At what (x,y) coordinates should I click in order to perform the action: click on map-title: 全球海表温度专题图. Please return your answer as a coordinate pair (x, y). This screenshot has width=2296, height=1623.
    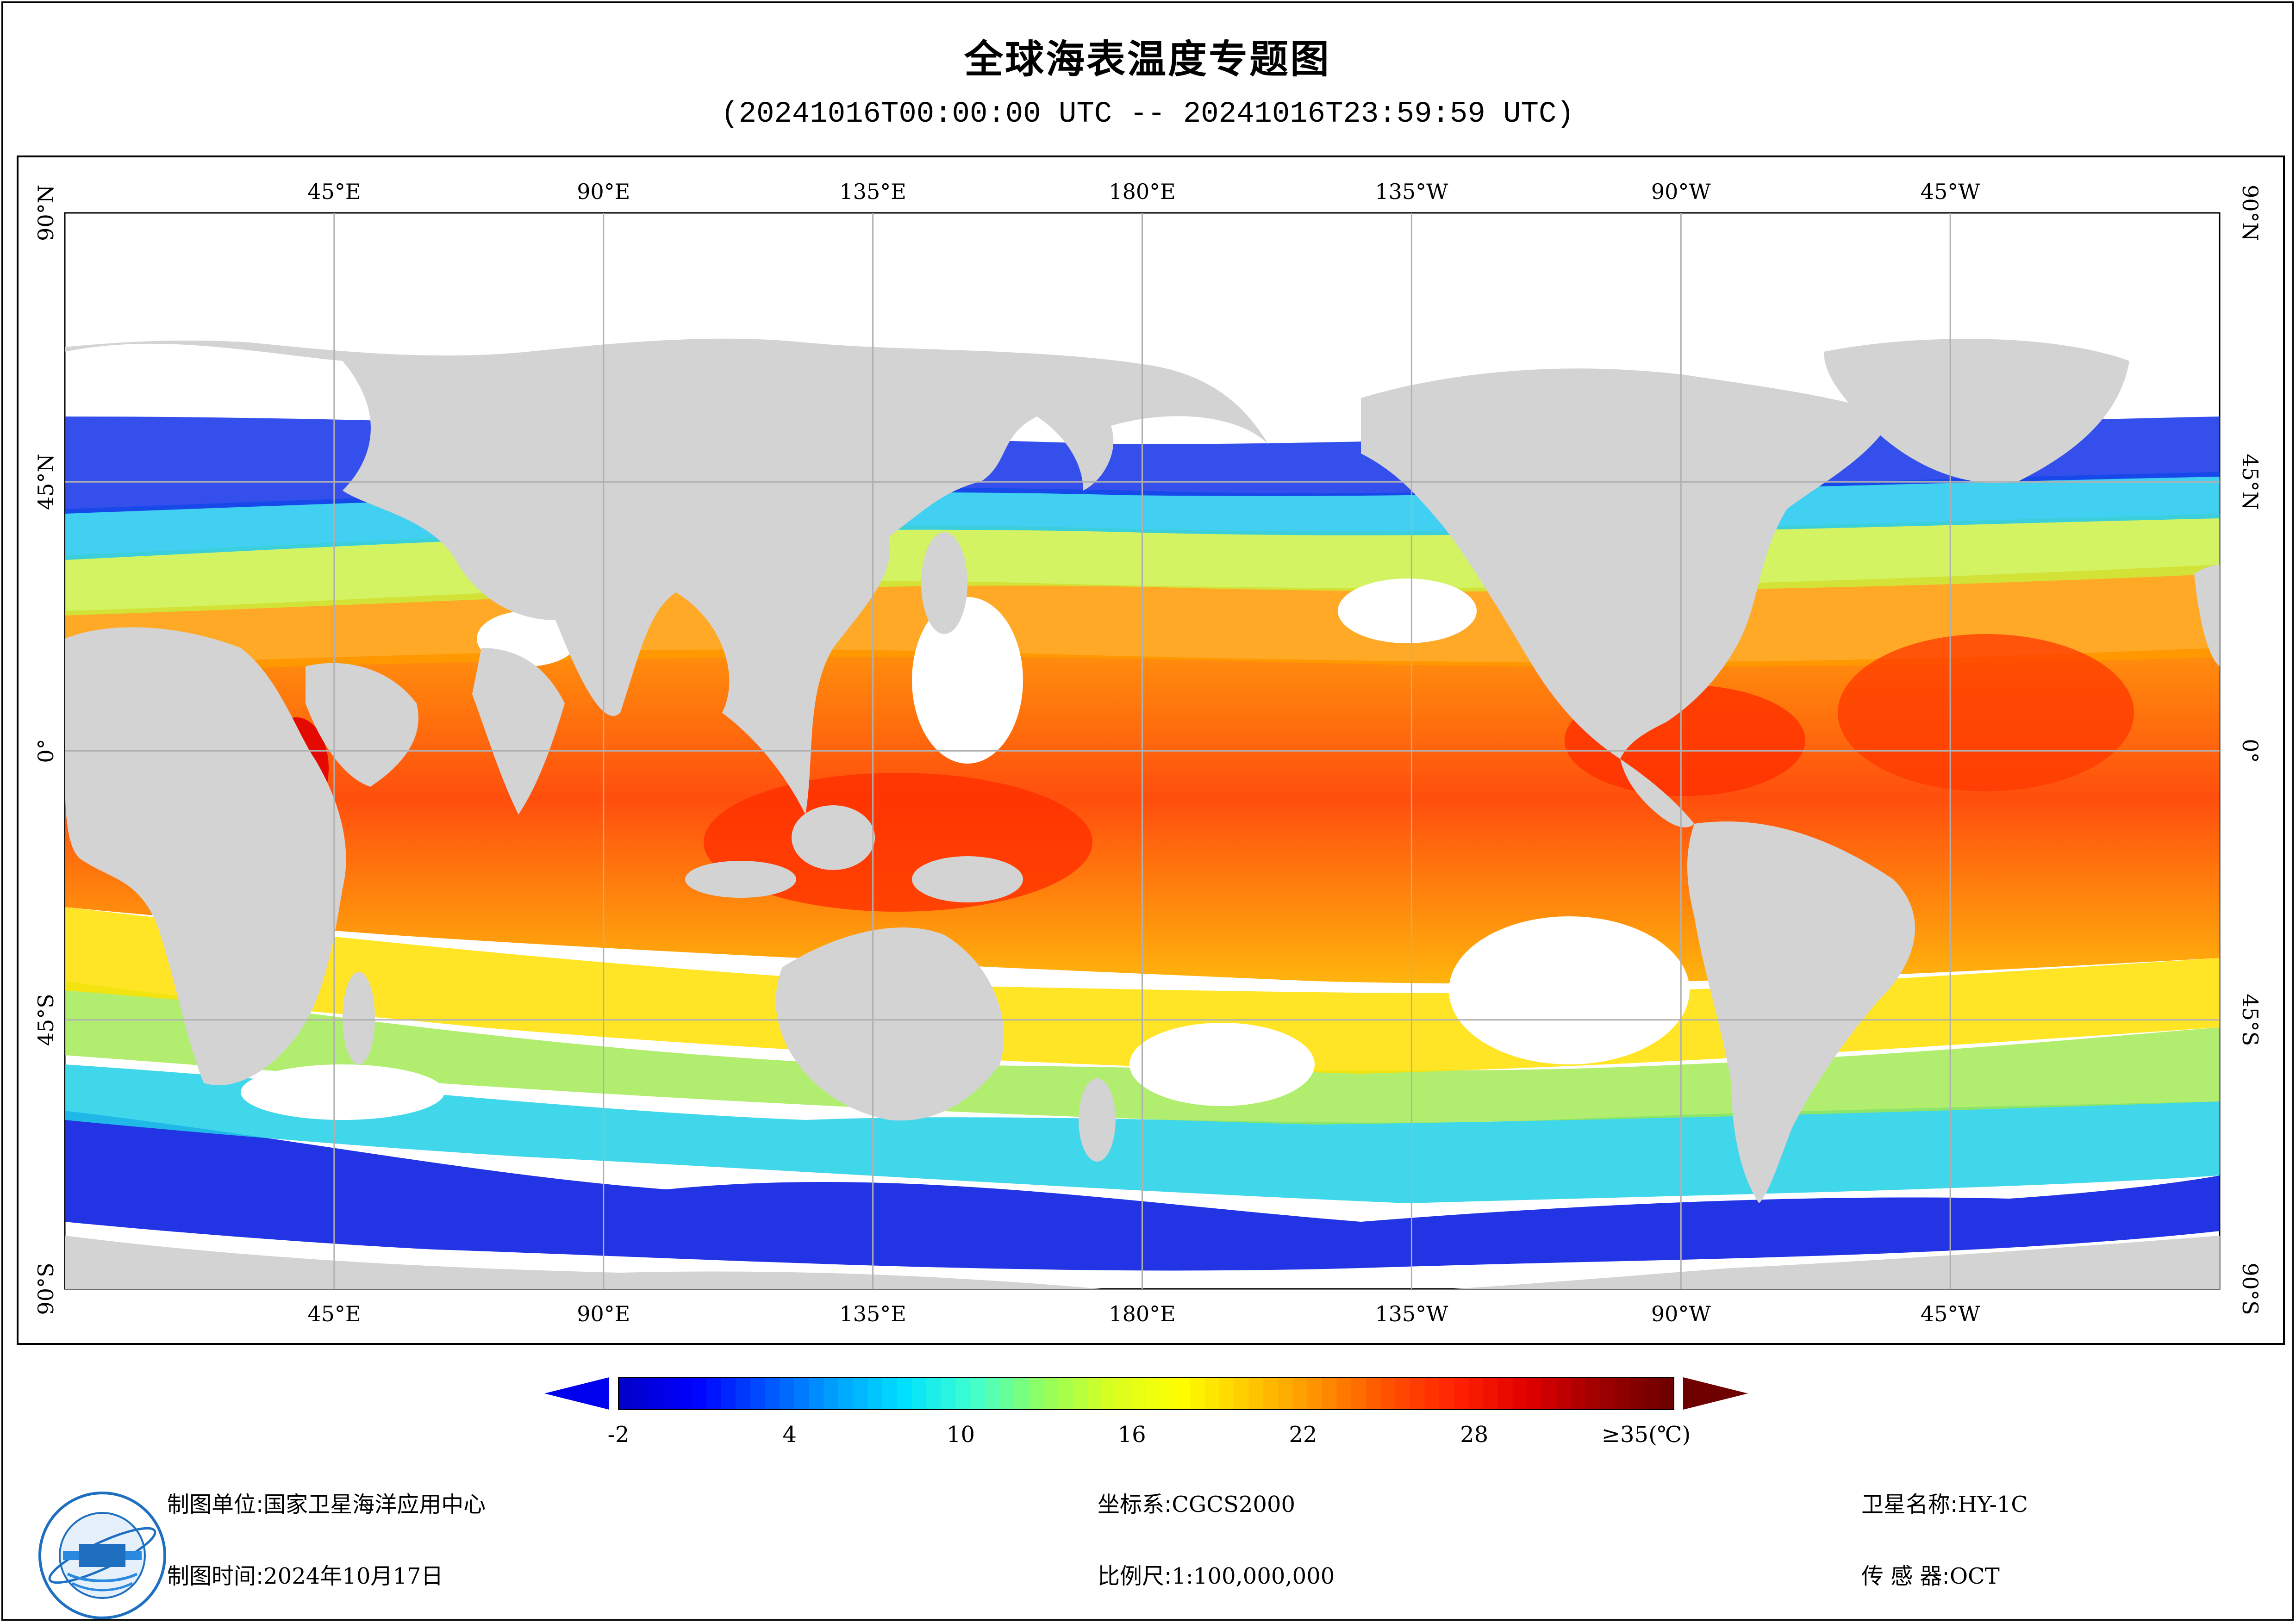
    Looking at the image, I should click on (1147, 59).